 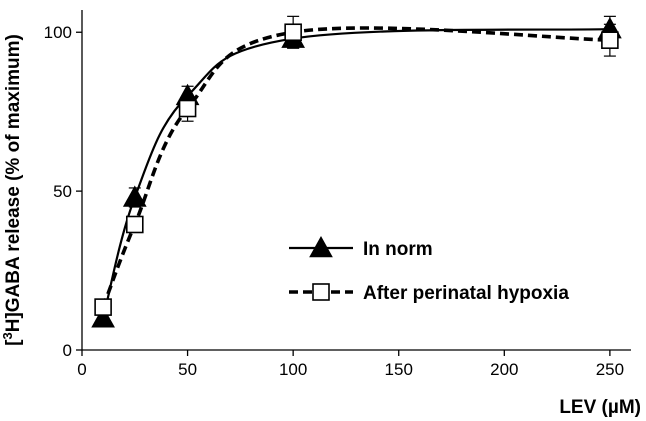 What do you see at coordinates (7, 335) in the screenshot?
I see `y-axis-title-superscript: 3` at bounding box center [7, 335].